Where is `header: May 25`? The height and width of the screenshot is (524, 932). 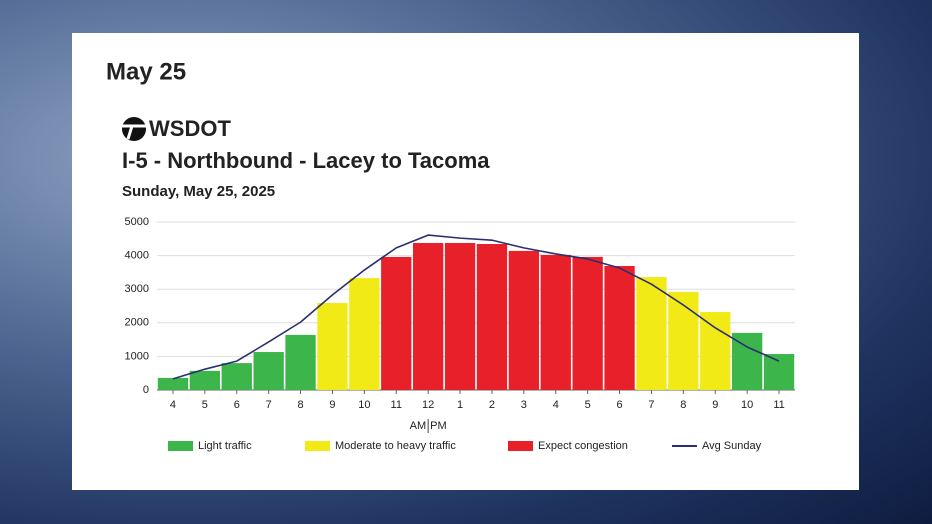 header: May 25 is located at coordinates (146, 71).